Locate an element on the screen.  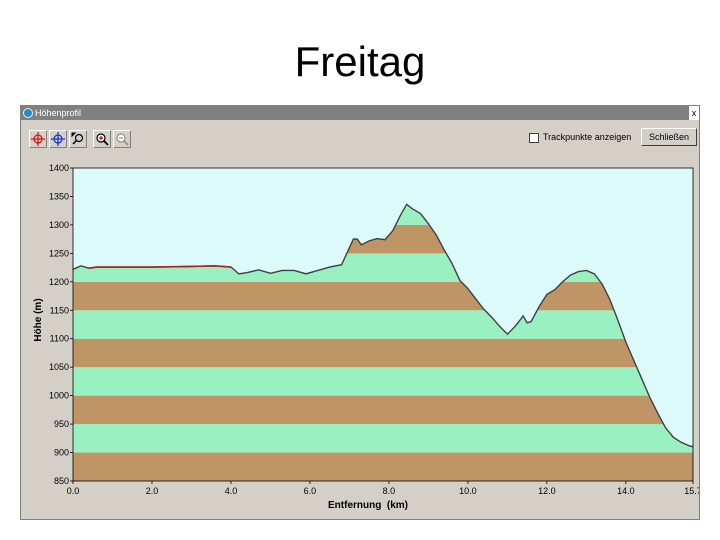
y-tick-label: 1050 is located at coordinates (59, 367).